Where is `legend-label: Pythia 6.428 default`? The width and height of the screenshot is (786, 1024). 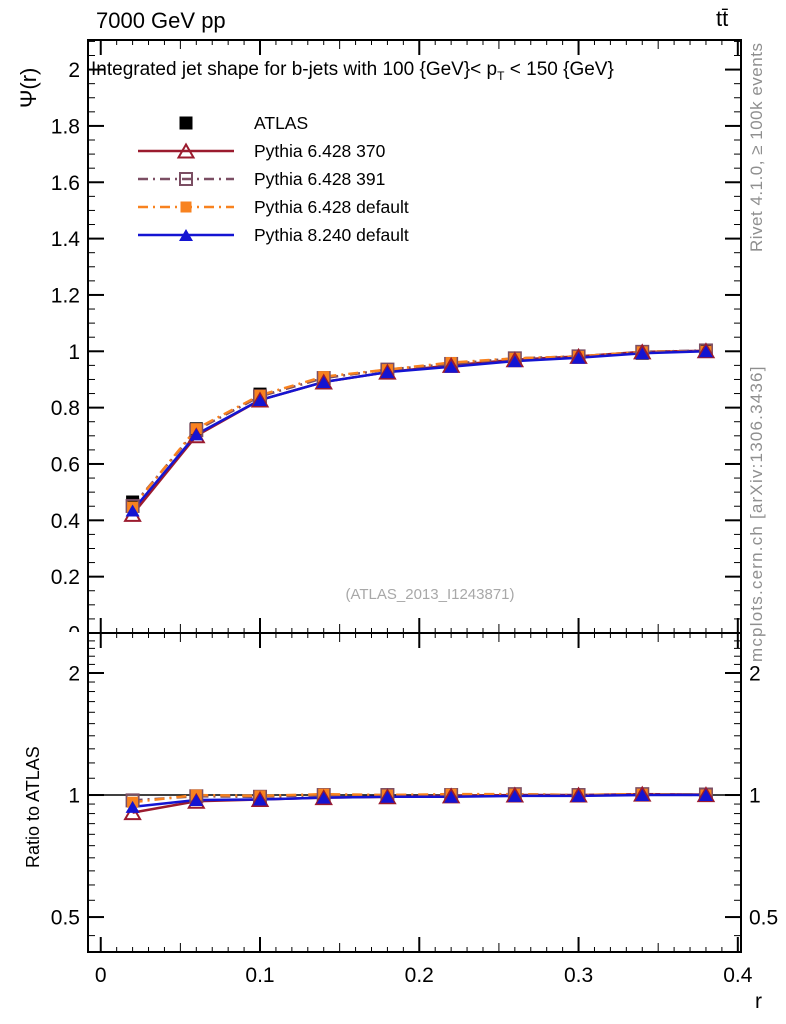
legend-label: Pythia 6.428 default is located at coordinates (331, 206).